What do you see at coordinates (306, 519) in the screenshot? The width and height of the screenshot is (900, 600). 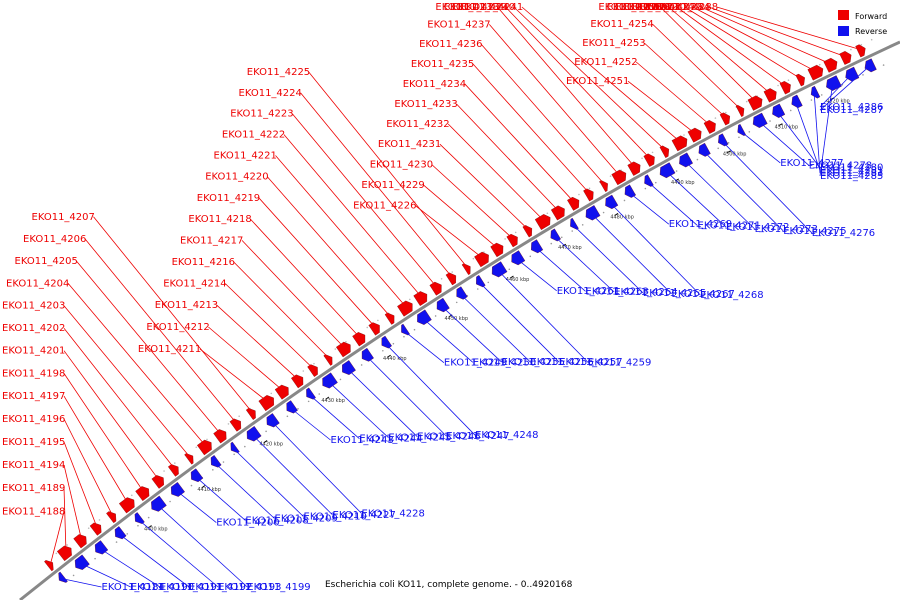 I see `reverse-gene-label: EKO11_4209` at bounding box center [306, 519].